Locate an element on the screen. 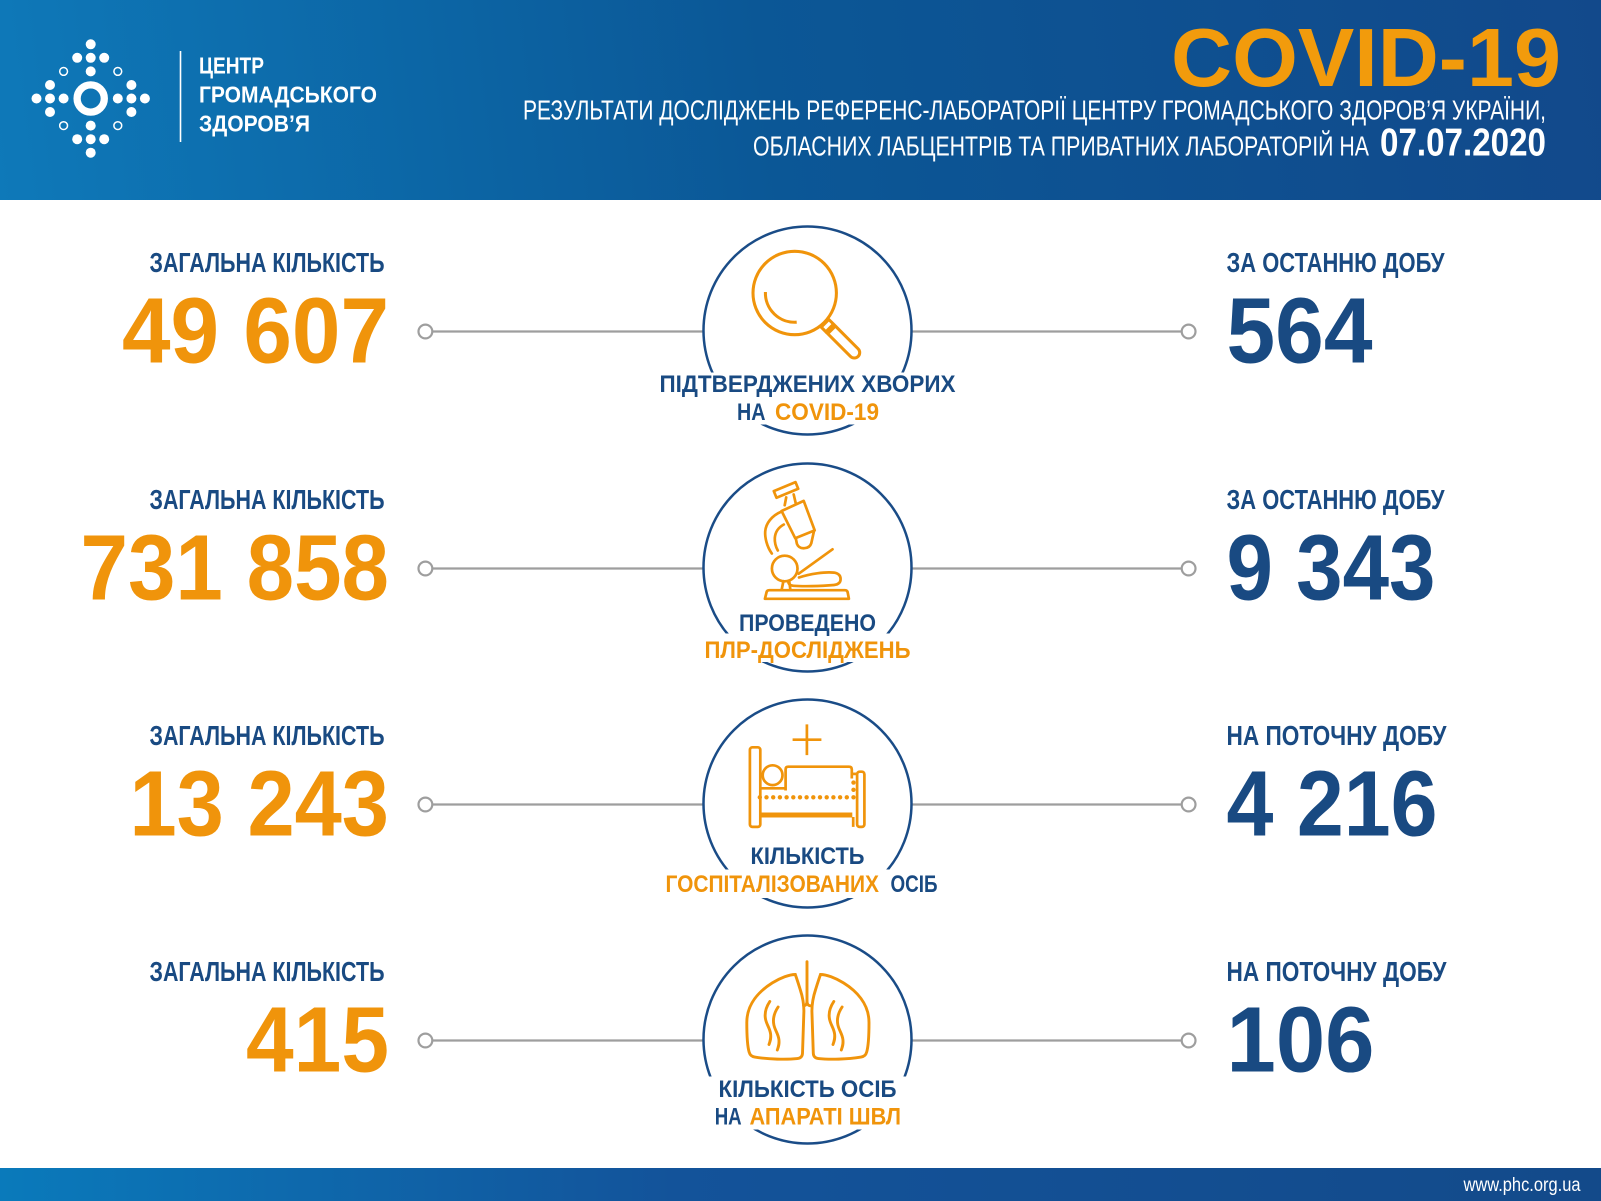 This screenshot has height=1201, width=1601. svg-text: 9 343 is located at coordinates (1331, 568).